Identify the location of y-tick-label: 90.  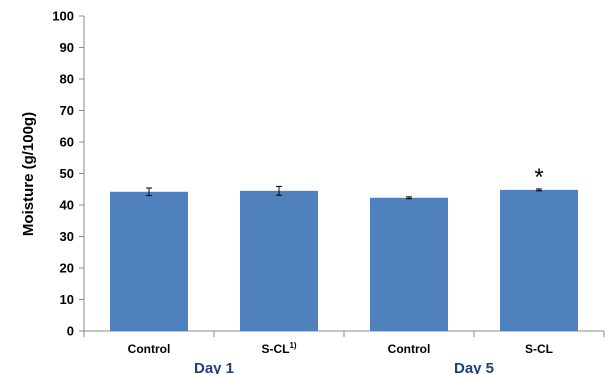
(67, 47).